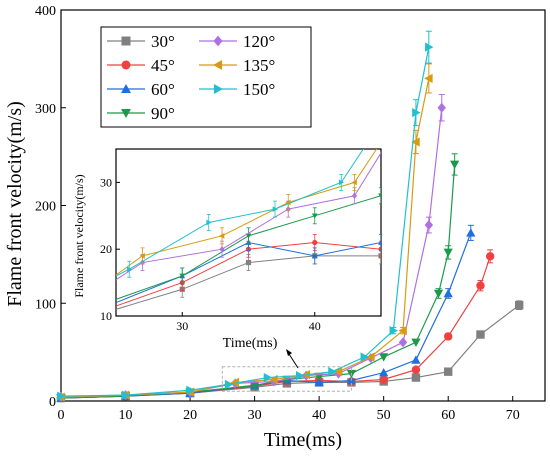  What do you see at coordinates (259, 41) in the screenshot?
I see `legend-label: 120°` at bounding box center [259, 41].